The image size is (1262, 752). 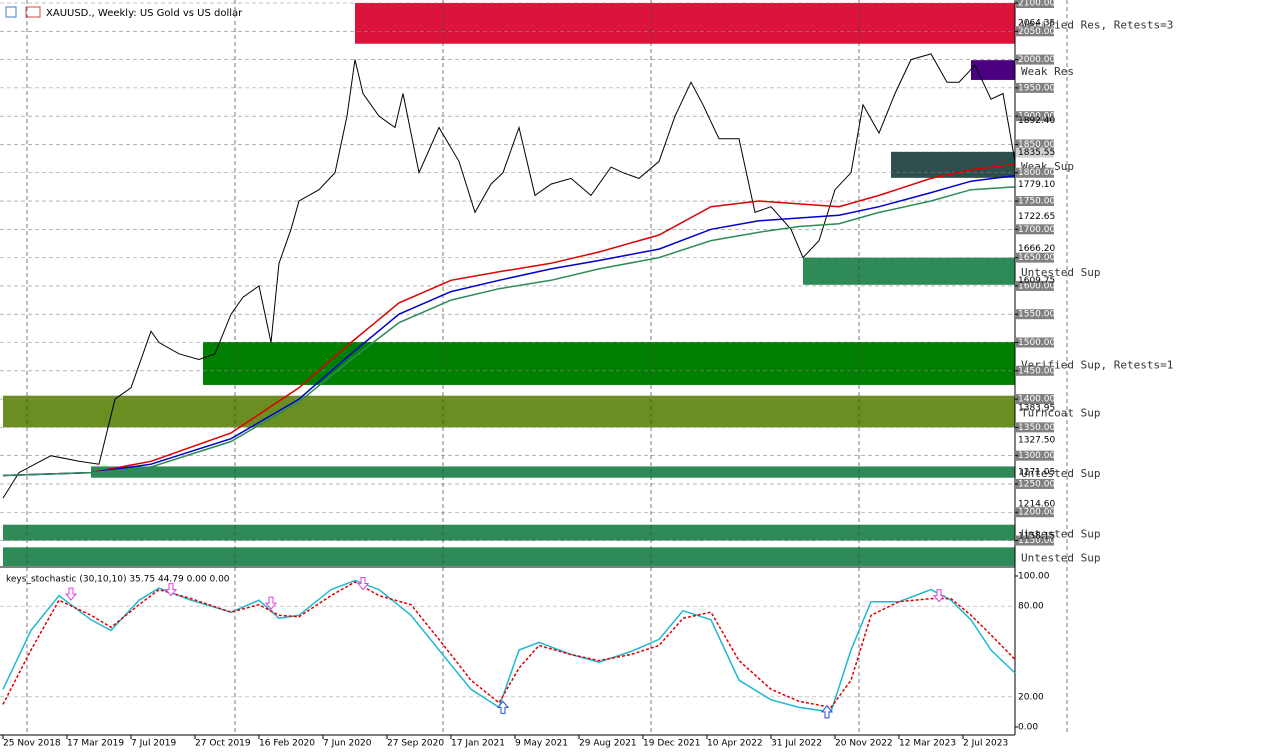 What do you see at coordinates (735, 744) in the screenshot?
I see `x-tick-label: 10 Apr 2022` at bounding box center [735, 744].